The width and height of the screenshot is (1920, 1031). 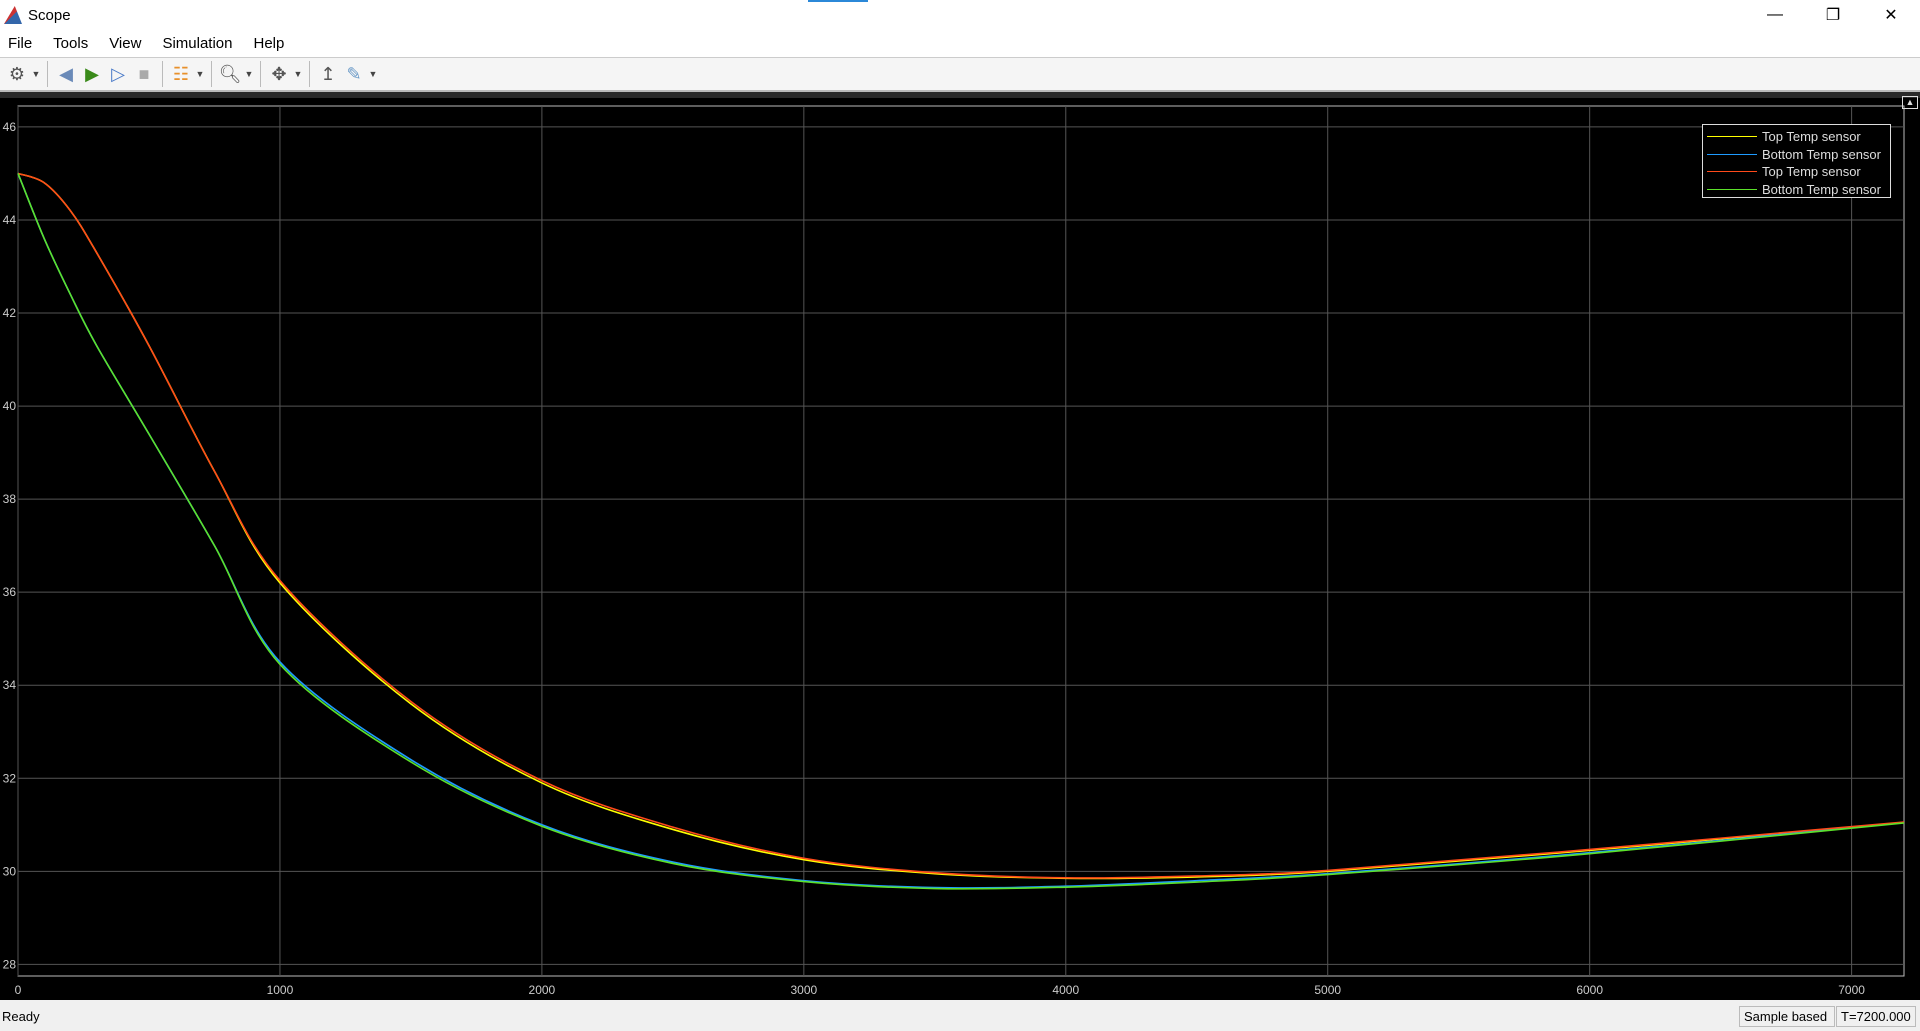 I want to click on y-tick-label: 42, so click(x=10, y=313).